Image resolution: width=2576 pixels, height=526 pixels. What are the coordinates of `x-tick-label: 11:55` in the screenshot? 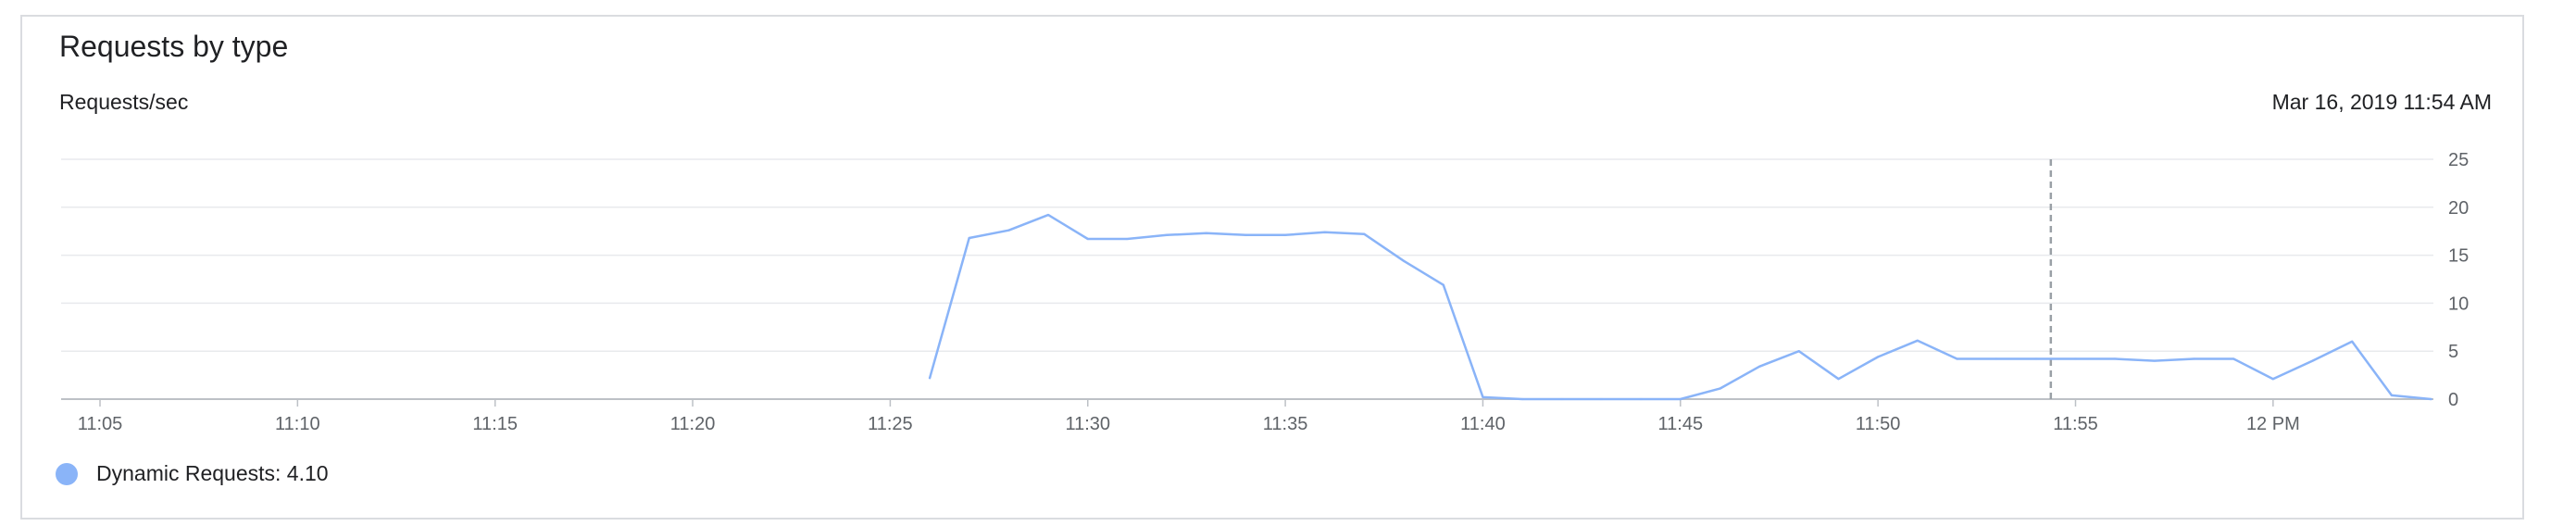 It's located at (2075, 424).